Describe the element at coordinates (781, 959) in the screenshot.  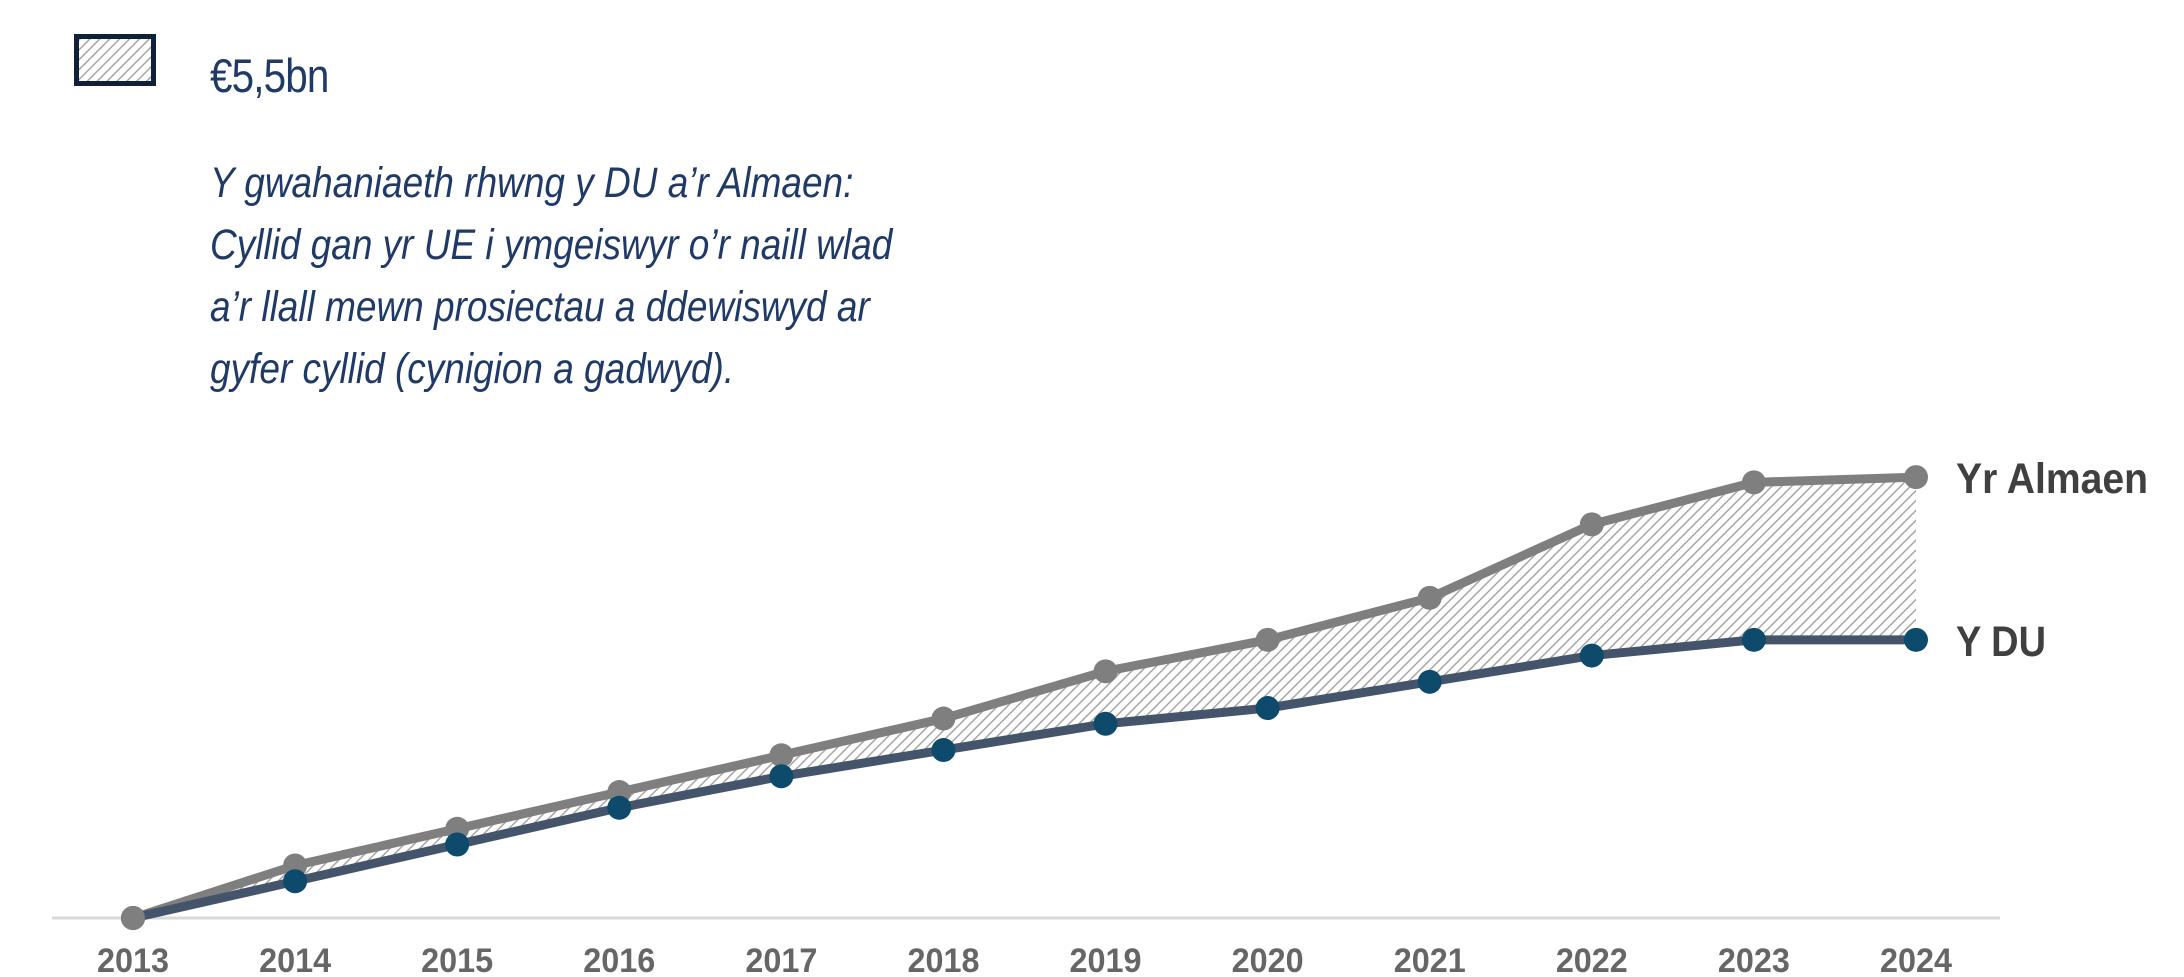
I see `x-tick-label: 2017` at that location.